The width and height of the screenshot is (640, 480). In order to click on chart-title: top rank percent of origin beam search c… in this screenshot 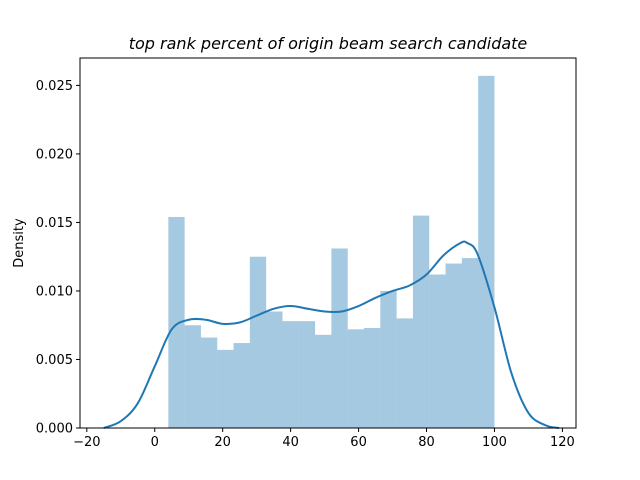, I will do `click(328, 43)`.